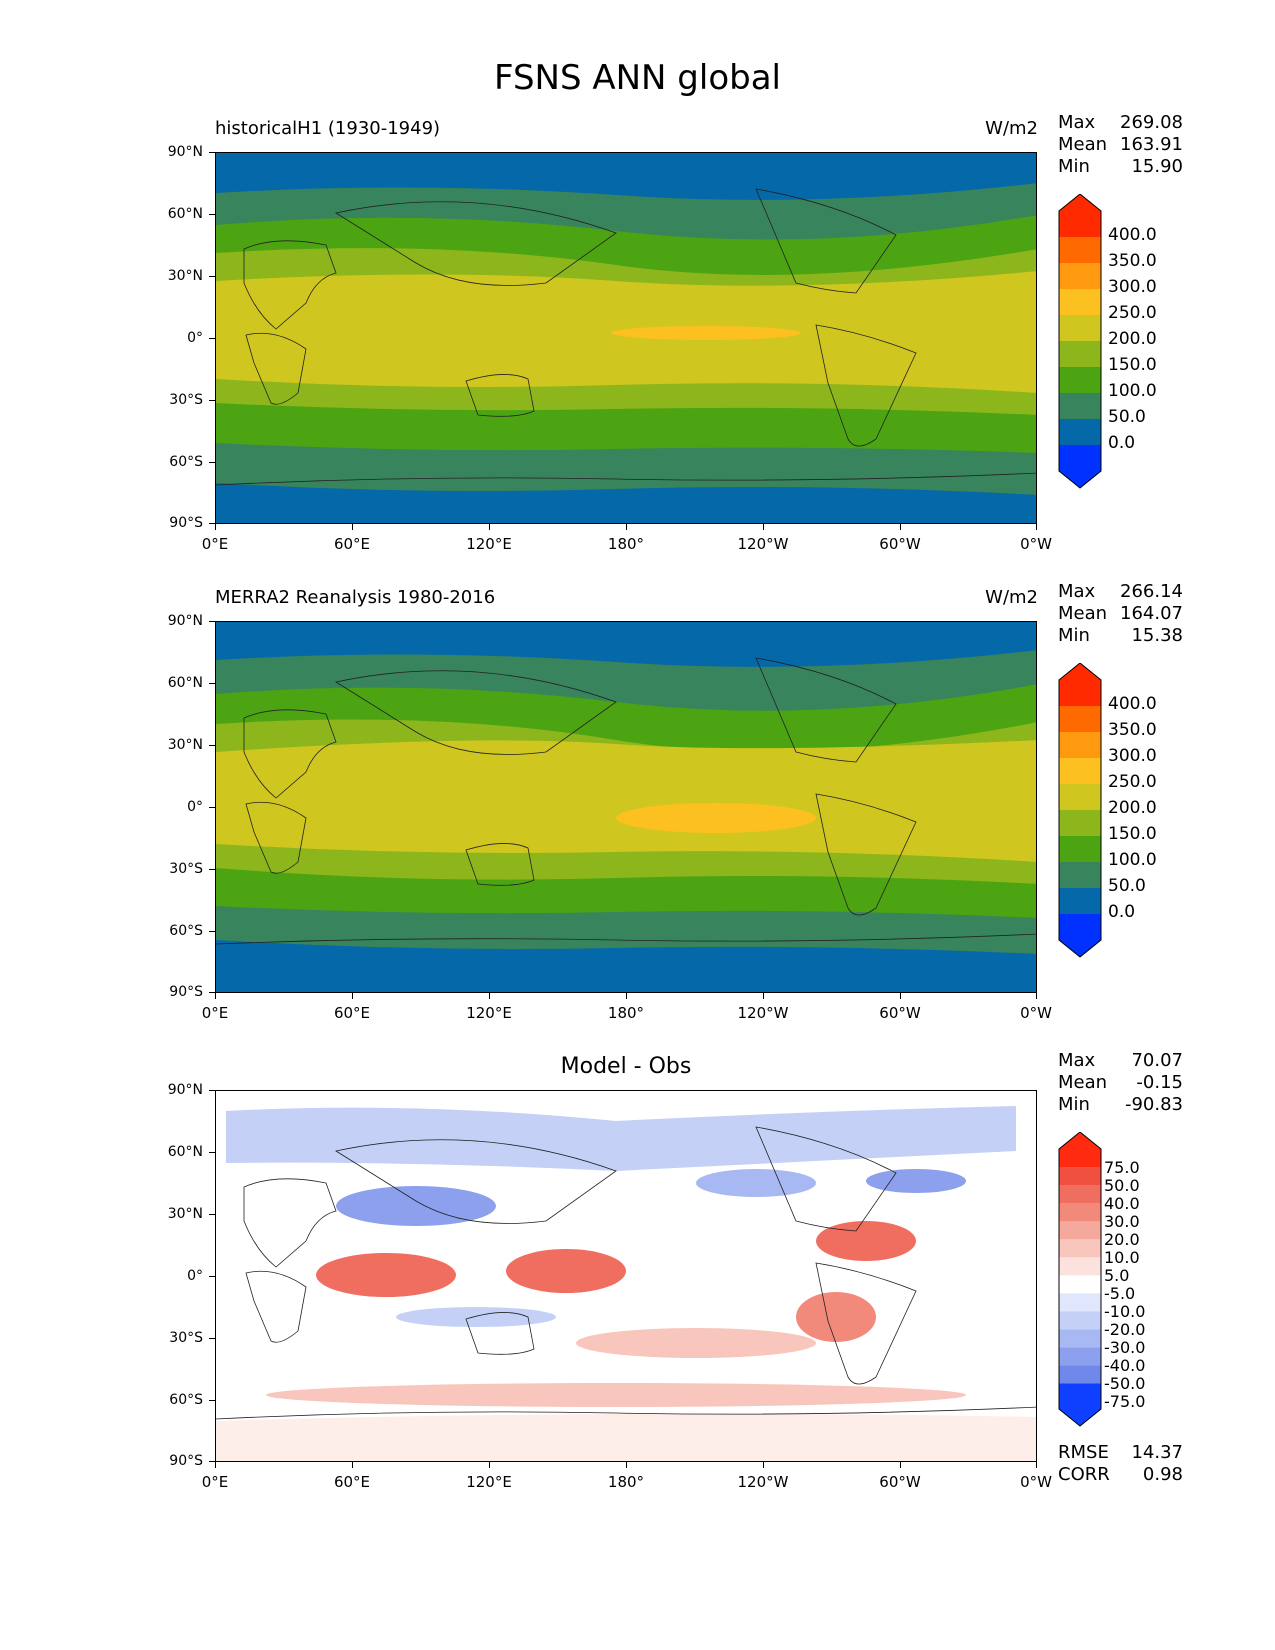  What do you see at coordinates (626, 1013) in the screenshot?
I see `xtick-label: 180°` at bounding box center [626, 1013].